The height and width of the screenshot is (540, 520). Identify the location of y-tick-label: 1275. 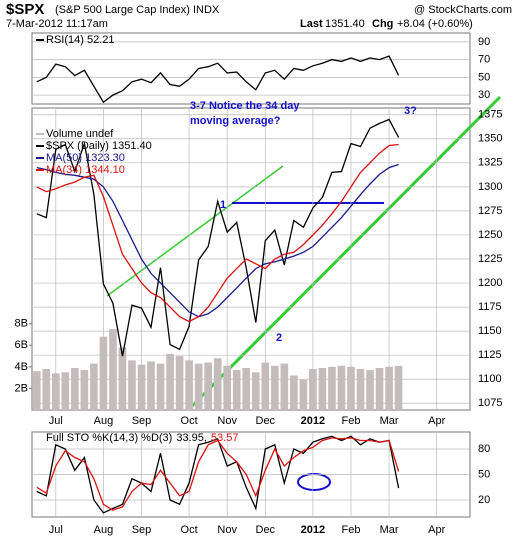
(490, 211).